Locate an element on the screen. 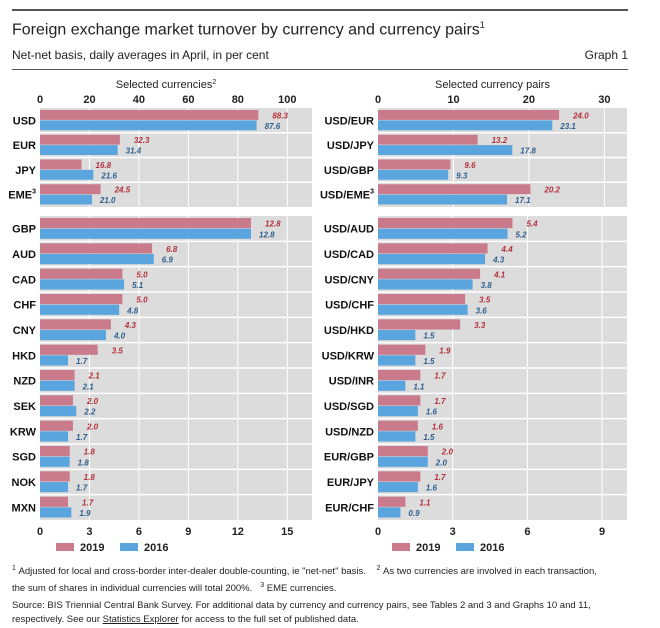  data-label-2016: 2.0 is located at coordinates (441, 462).